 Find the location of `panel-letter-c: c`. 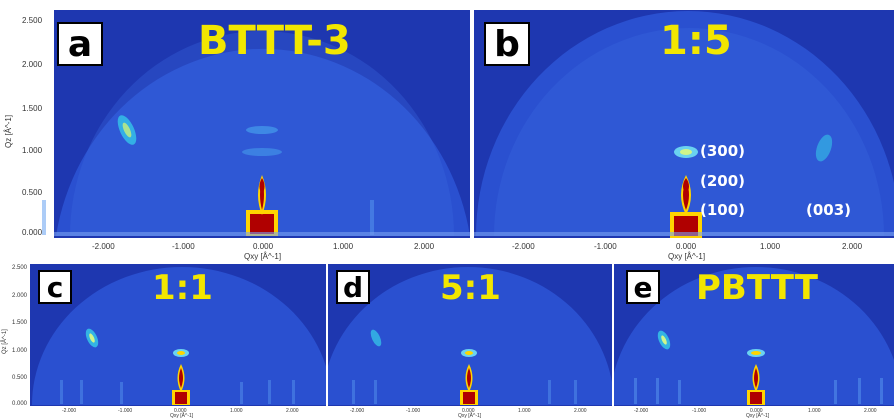

panel-letter-c: c is located at coordinates (55, 287).